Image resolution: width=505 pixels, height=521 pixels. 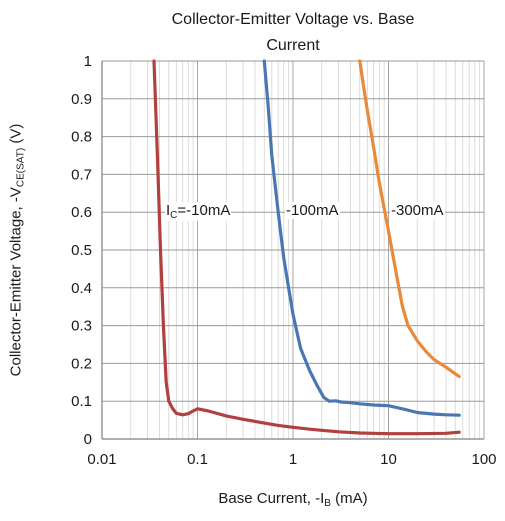 What do you see at coordinates (81, 326) in the screenshot?
I see `y-tick-label: 0.3` at bounding box center [81, 326].